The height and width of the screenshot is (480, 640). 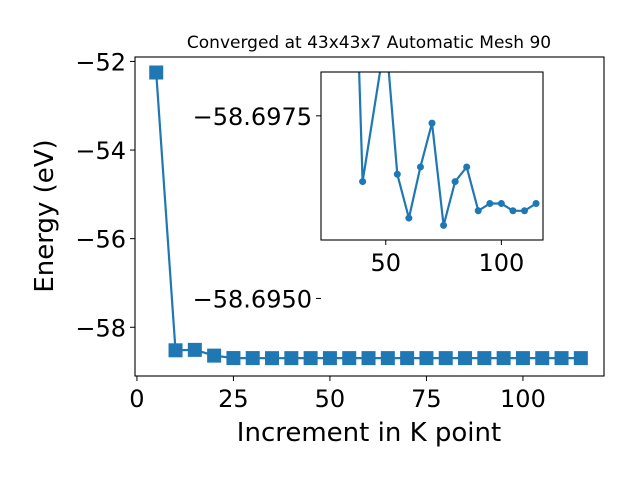 What do you see at coordinates (369, 433) in the screenshot?
I see `x-axis-label: Increment in K point` at bounding box center [369, 433].